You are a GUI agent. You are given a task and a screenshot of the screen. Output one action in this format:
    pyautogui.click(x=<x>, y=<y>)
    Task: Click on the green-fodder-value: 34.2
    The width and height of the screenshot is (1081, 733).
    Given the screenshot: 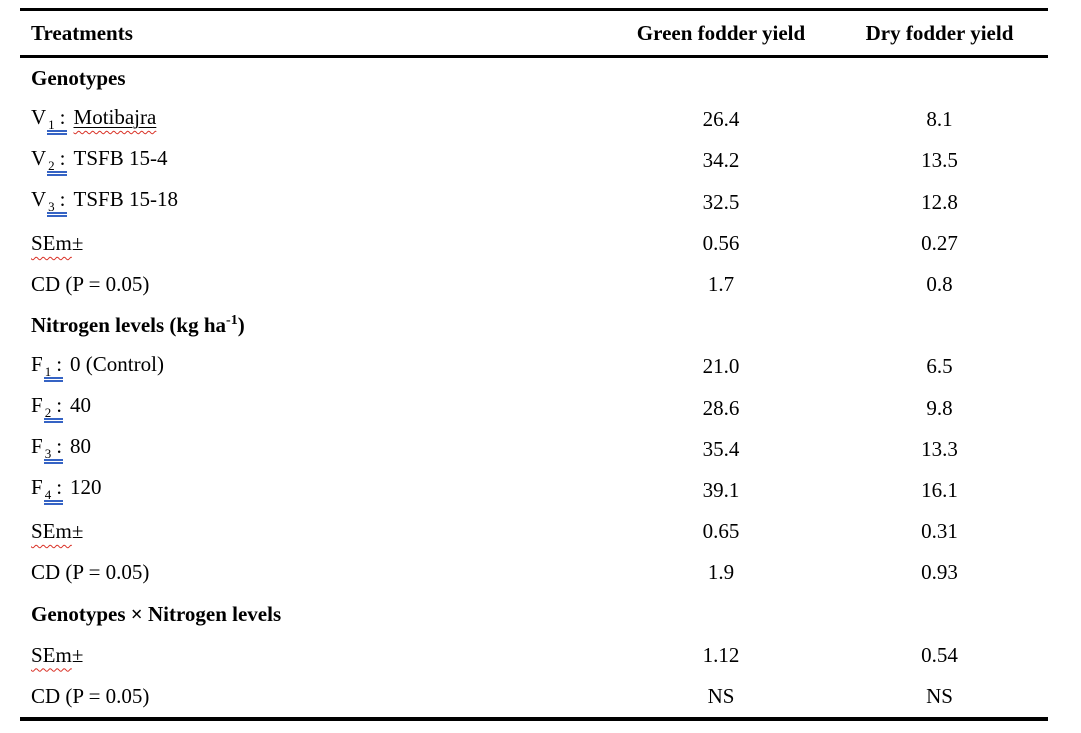 What is the action you would take?
    pyautogui.click(x=721, y=160)
    